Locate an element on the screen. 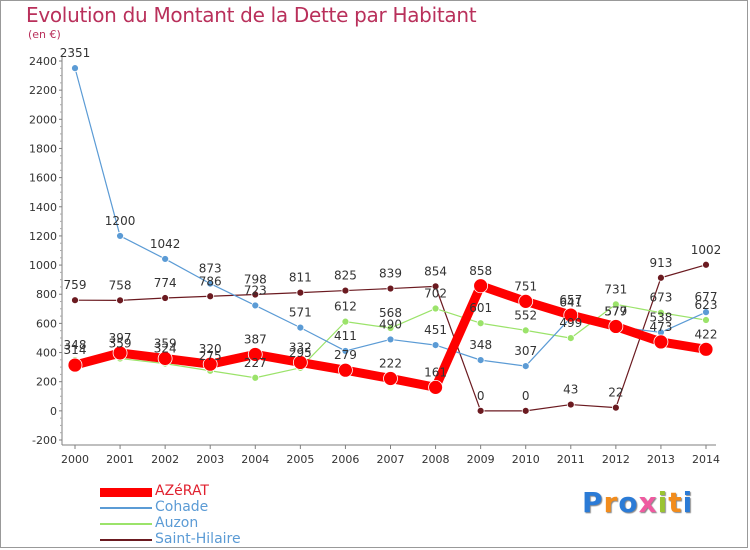 The image size is (750, 550). y-tick-label: 0 is located at coordinates (53, 411).